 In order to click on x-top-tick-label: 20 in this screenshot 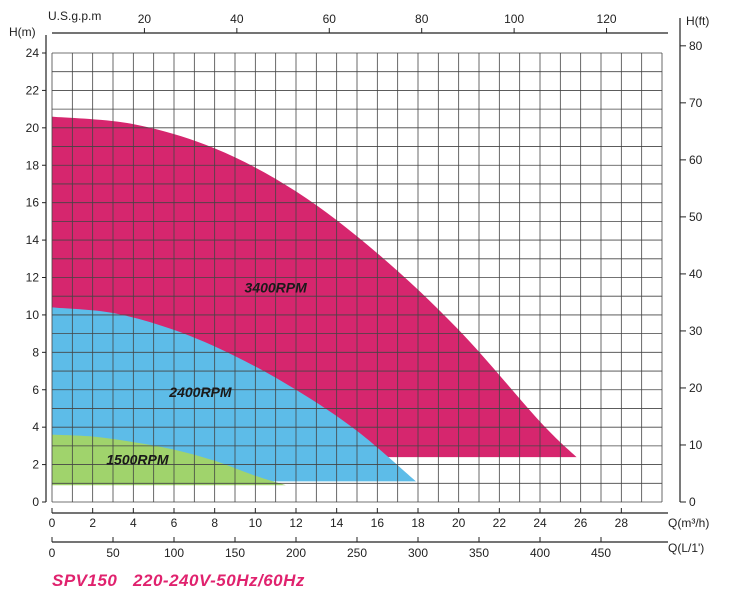, I will do `click(145, 19)`.